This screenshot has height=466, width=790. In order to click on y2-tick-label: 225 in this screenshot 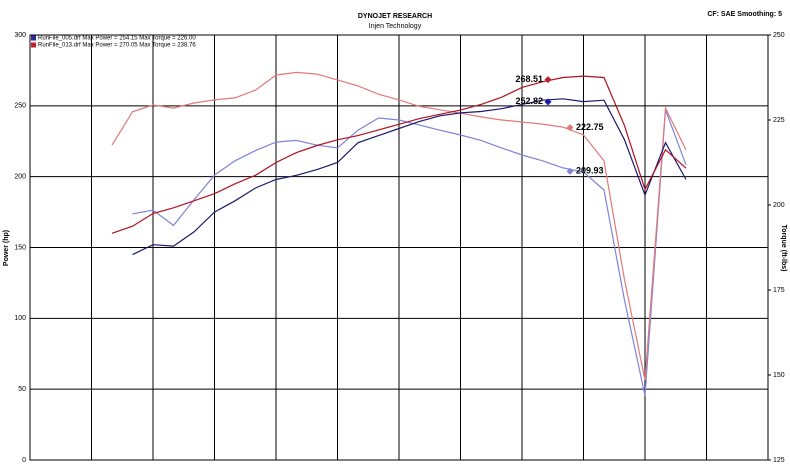, I will do `click(779, 120)`.